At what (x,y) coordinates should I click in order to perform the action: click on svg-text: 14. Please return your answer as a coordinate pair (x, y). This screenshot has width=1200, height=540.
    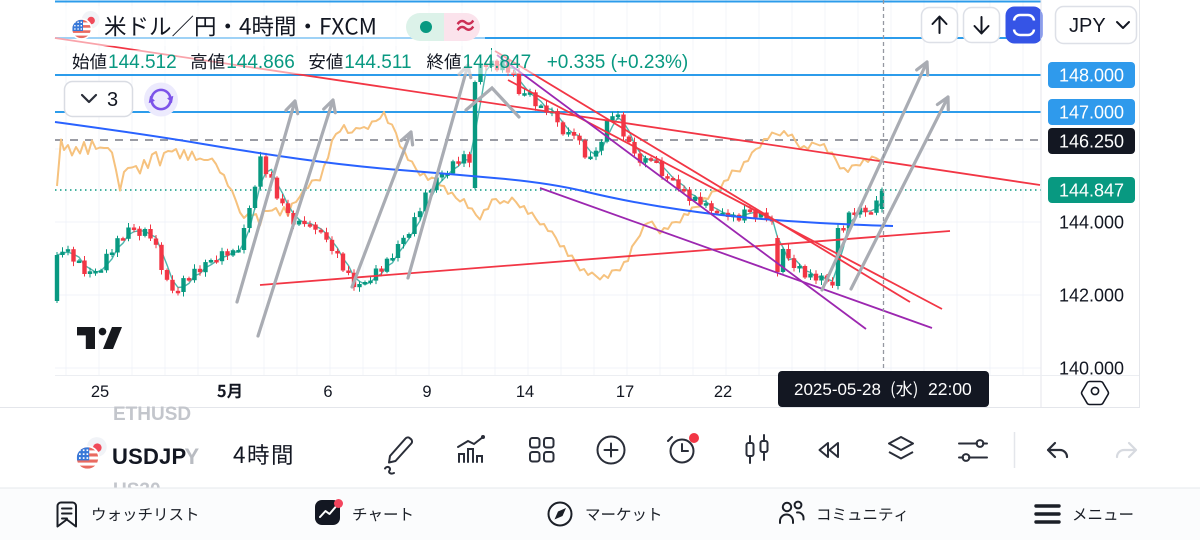
    Looking at the image, I should click on (525, 392).